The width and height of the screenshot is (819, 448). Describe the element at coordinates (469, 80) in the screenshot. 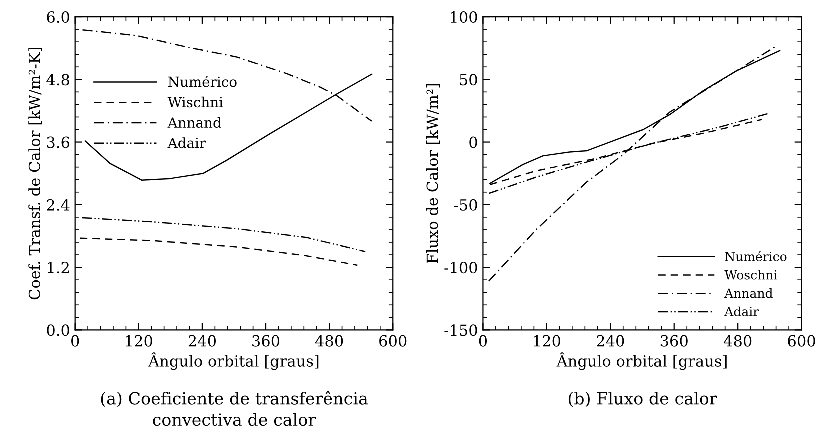

I see `y-tick-label: 50` at that location.